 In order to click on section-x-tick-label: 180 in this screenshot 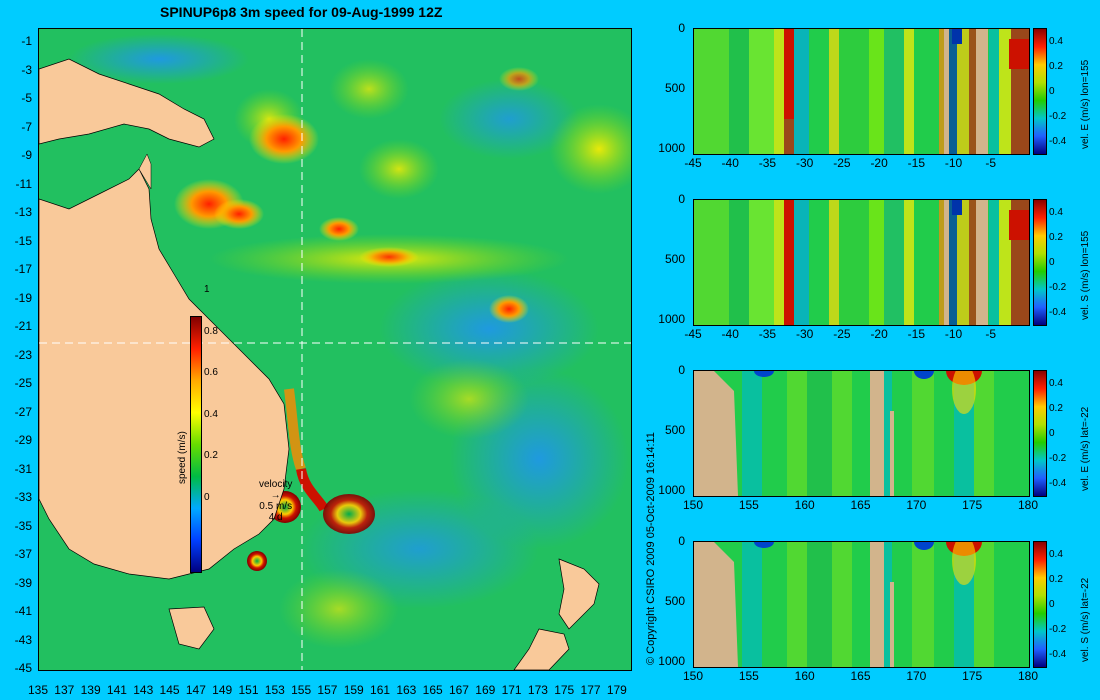, I will do `click(1028, 676)`.